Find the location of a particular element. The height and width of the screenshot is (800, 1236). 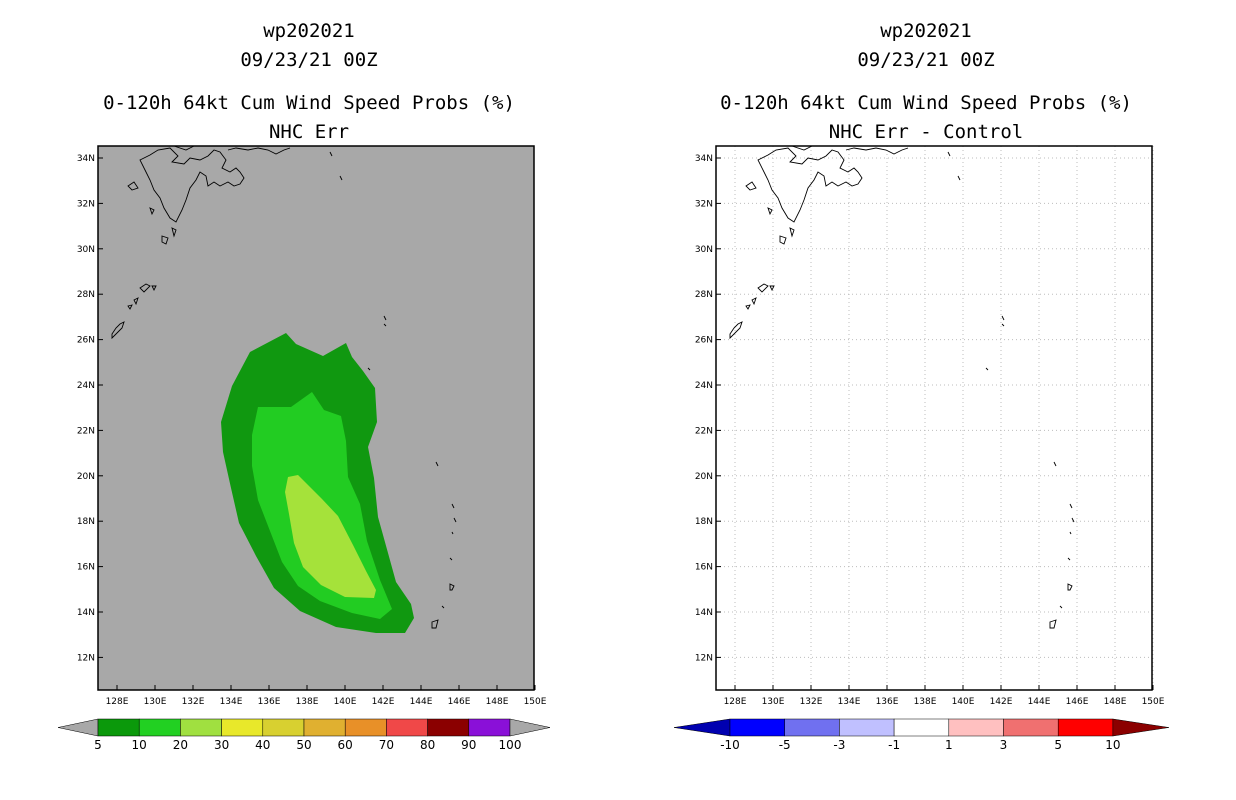

colorbar-label: 70 is located at coordinates (386, 745).